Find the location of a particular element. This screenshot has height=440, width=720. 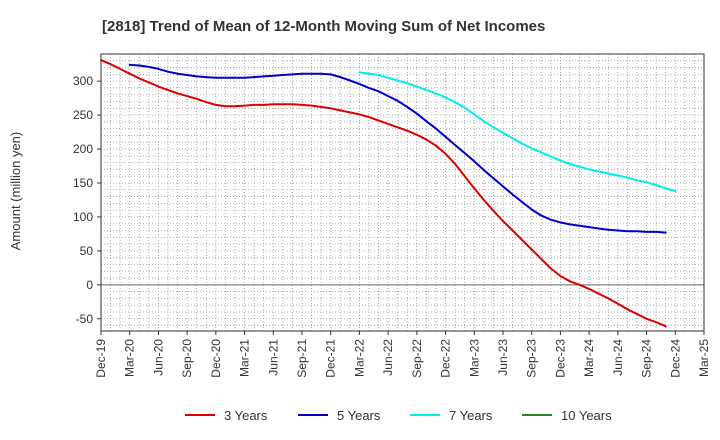

legend-label-3-years: 3 Years is located at coordinates (246, 415).